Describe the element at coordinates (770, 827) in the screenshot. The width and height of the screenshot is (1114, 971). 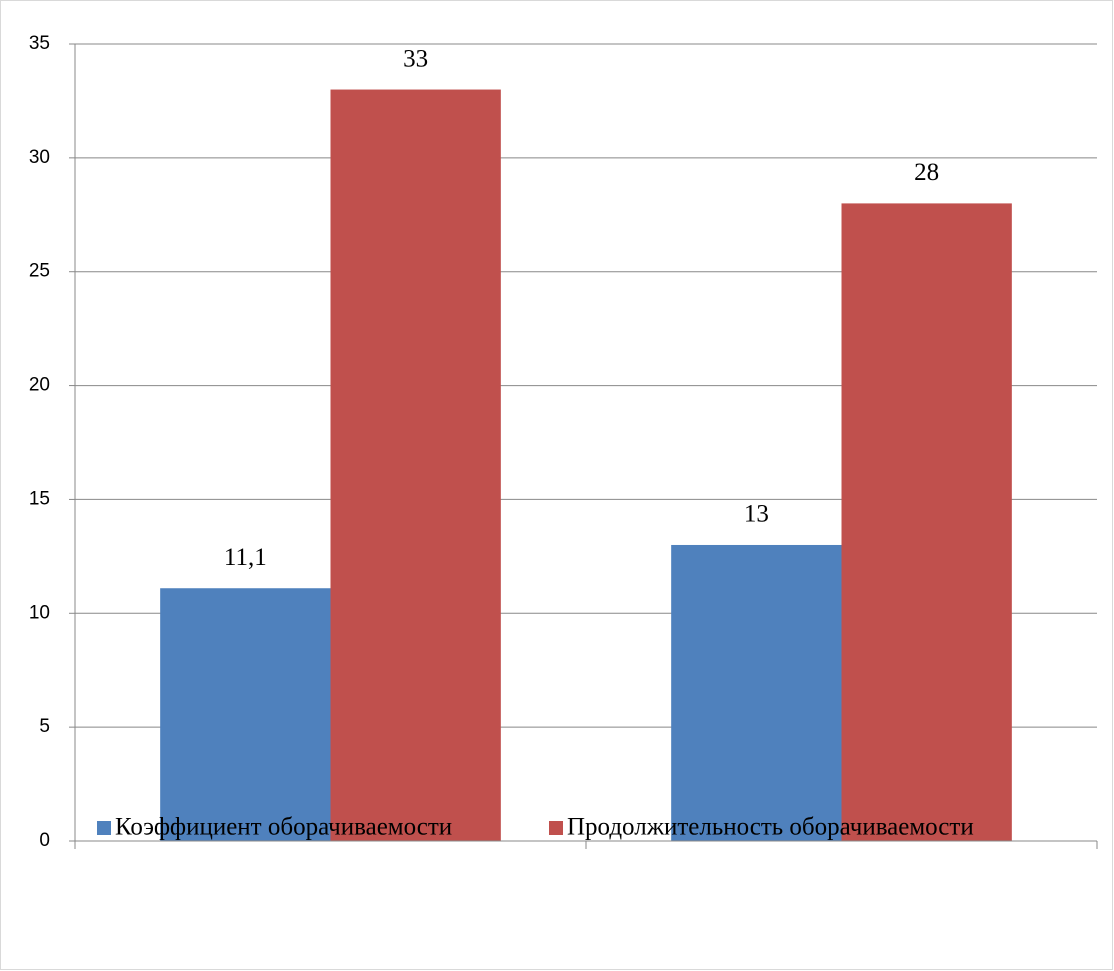
I see `legend-label: Продолжительность оборачиваемости` at that location.